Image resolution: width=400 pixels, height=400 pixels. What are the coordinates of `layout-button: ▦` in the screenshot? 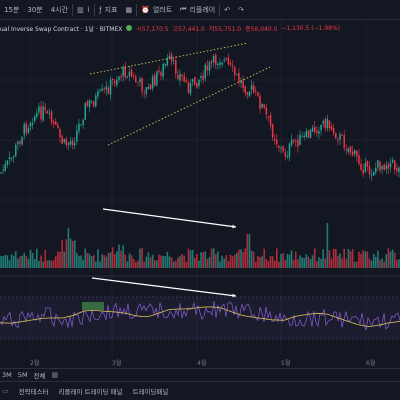 It's located at (128, 10).